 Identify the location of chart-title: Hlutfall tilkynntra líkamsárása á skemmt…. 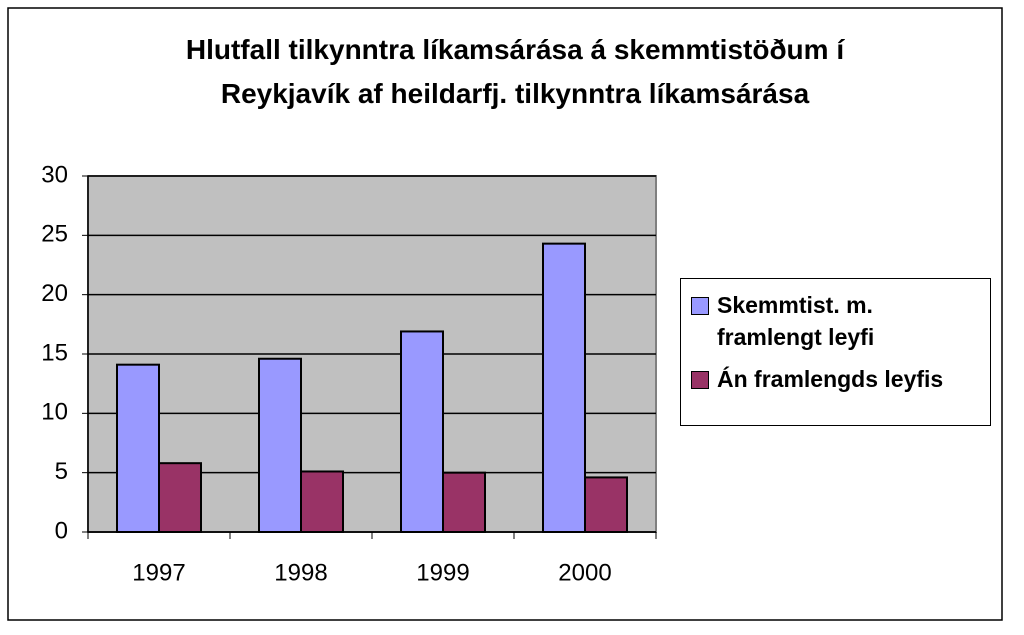
(515, 71).